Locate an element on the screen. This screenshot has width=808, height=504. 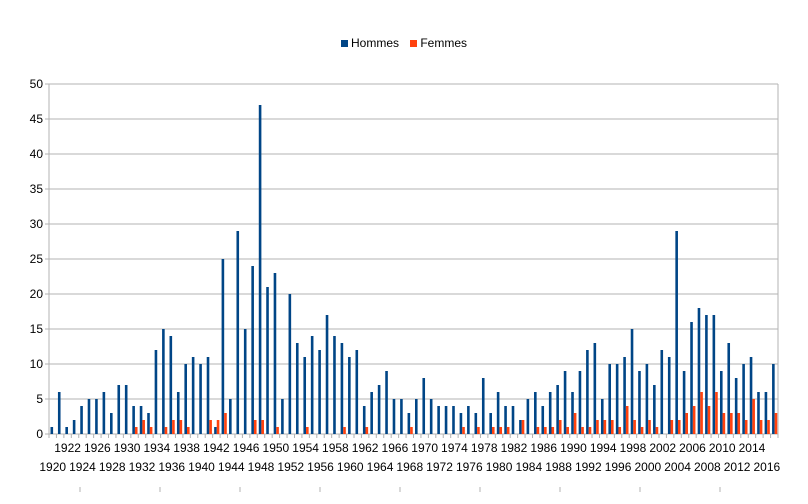
bar-femmes-1937 is located at coordinates (181, 427).